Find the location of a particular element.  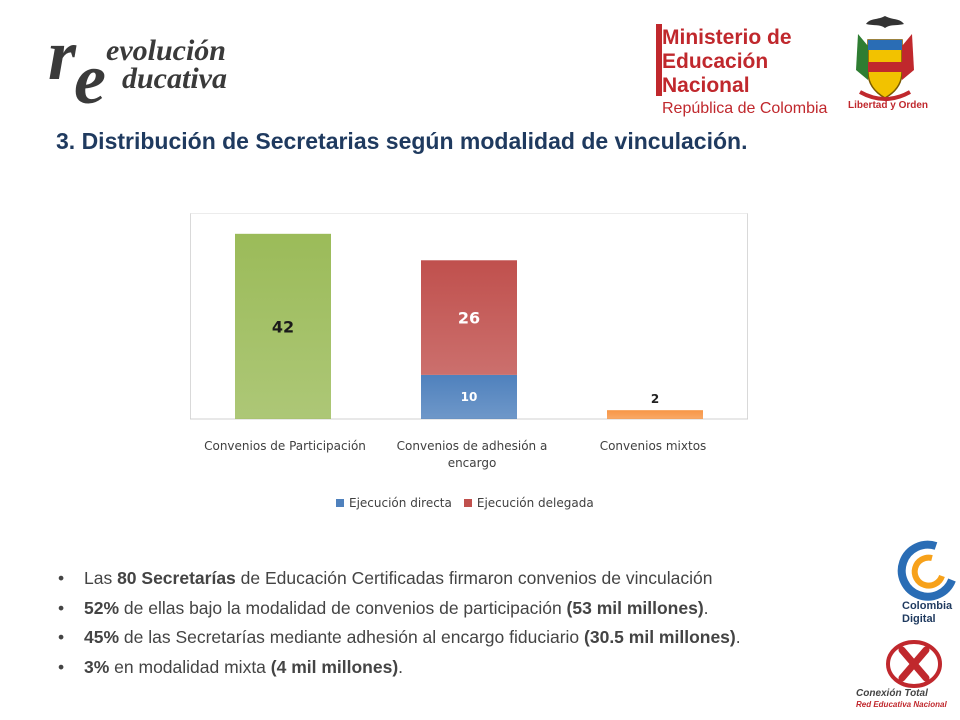

data-label-0-0: 42 is located at coordinates (283, 326).